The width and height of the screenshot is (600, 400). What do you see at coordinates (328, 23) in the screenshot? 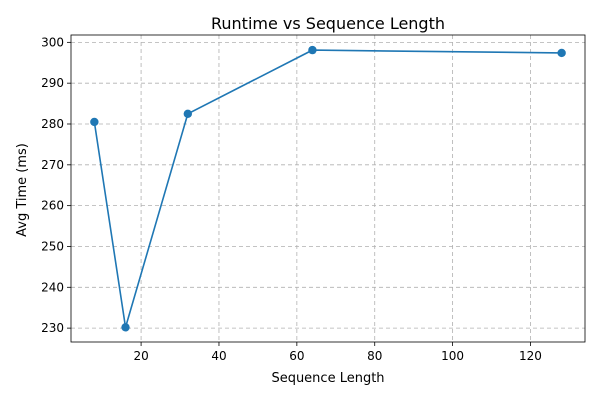
I see `chart-title: Runtime vs Sequence Length` at bounding box center [328, 23].